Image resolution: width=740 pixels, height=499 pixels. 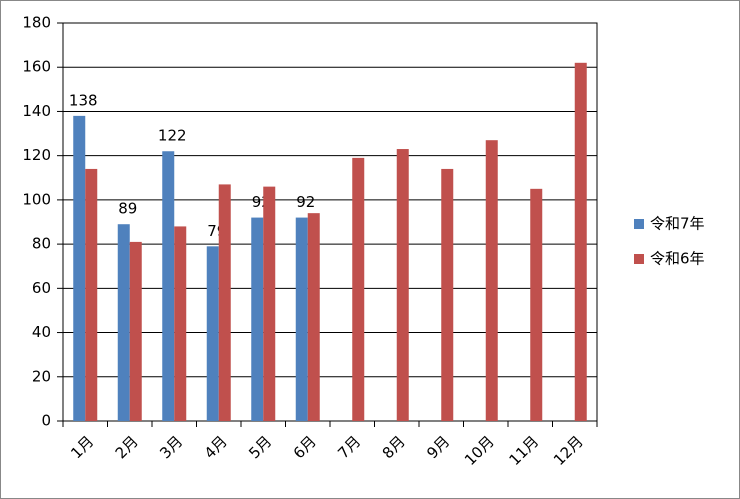 What do you see at coordinates (677, 259) in the screenshot?
I see `legend-label: 令和6年` at bounding box center [677, 259].